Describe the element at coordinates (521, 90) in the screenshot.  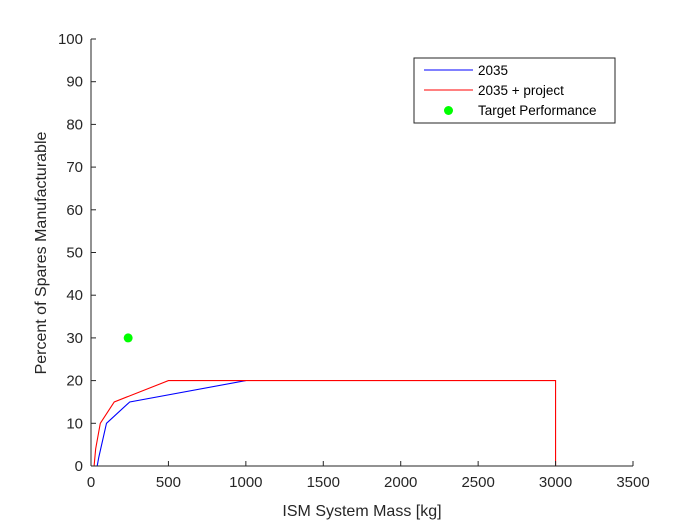
I see `legend-label-1: 2035 + project` at that location.